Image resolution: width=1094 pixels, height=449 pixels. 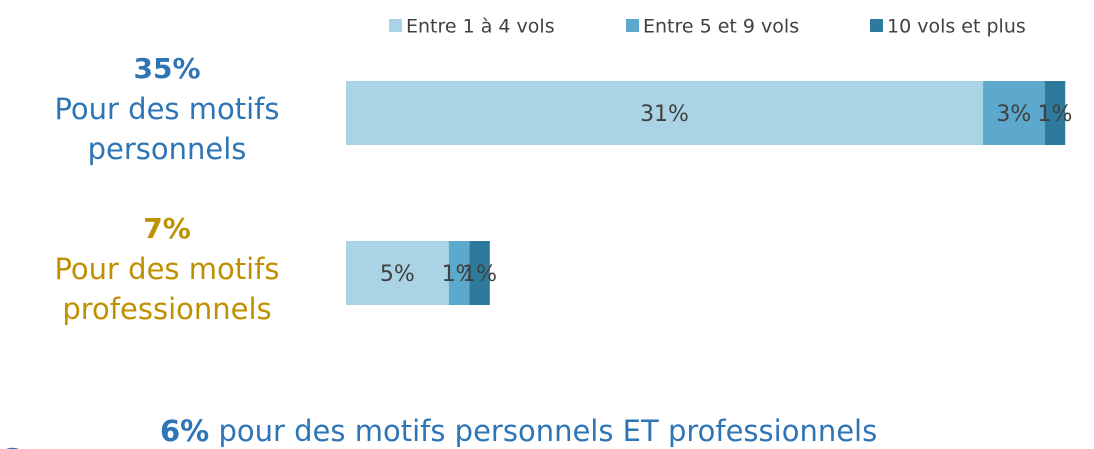 I want to click on data-label: 3%, so click(x=1013, y=114).